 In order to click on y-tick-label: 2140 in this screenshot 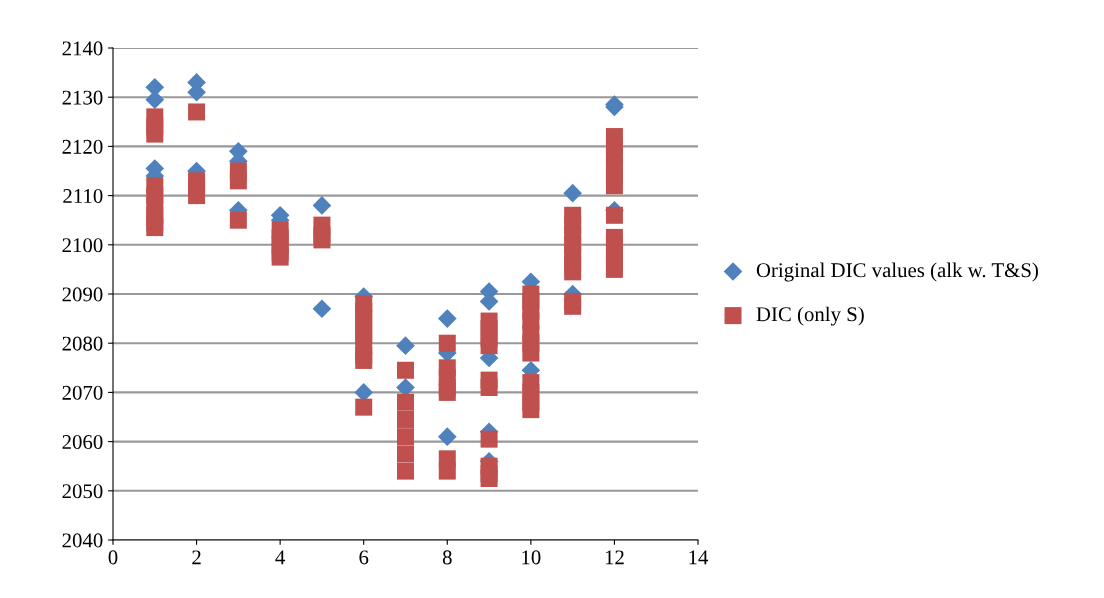, I will do `click(82, 48)`.